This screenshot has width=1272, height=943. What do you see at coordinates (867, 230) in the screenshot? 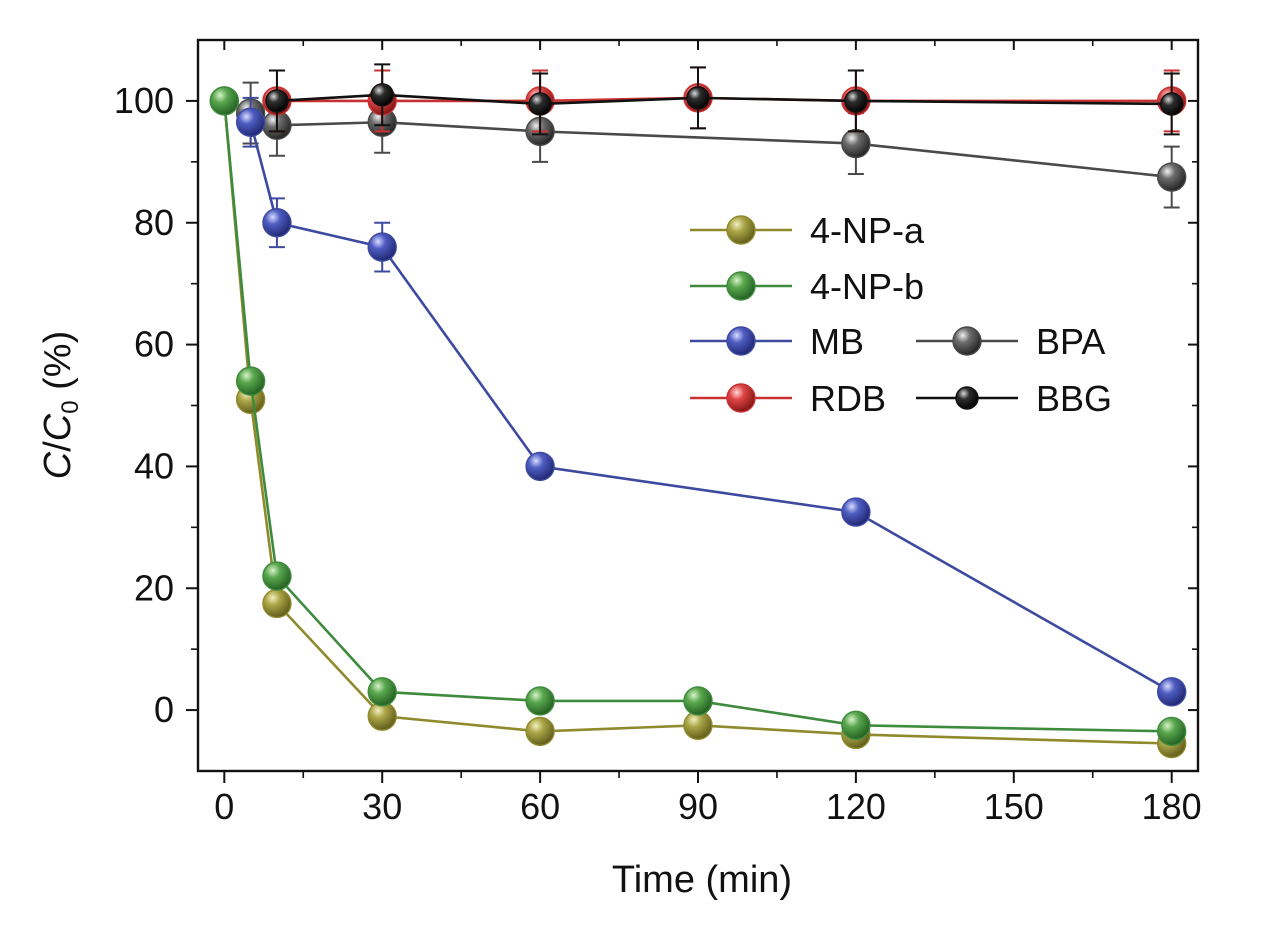
I see `legend-label-4-np-a: 4-NP-a` at bounding box center [867, 230].